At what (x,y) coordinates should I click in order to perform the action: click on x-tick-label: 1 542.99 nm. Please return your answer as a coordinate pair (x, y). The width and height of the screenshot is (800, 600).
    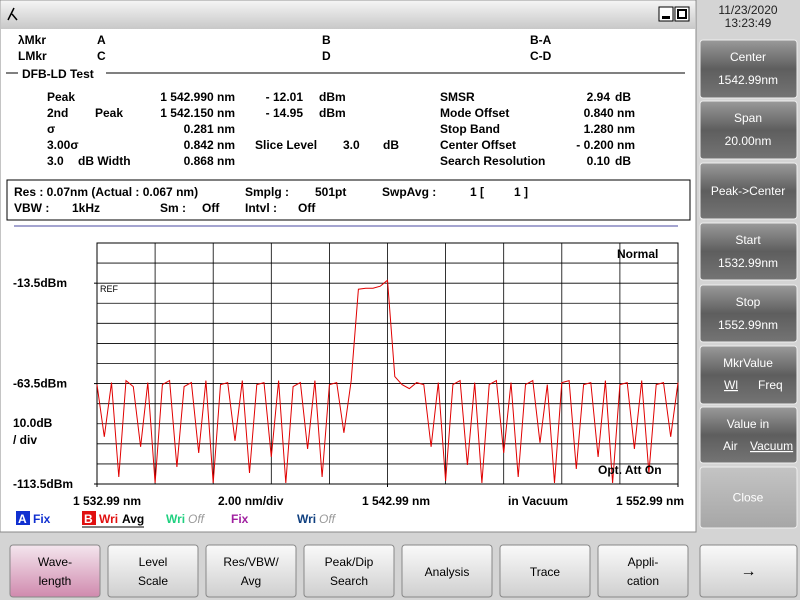
    Looking at the image, I should click on (396, 501).